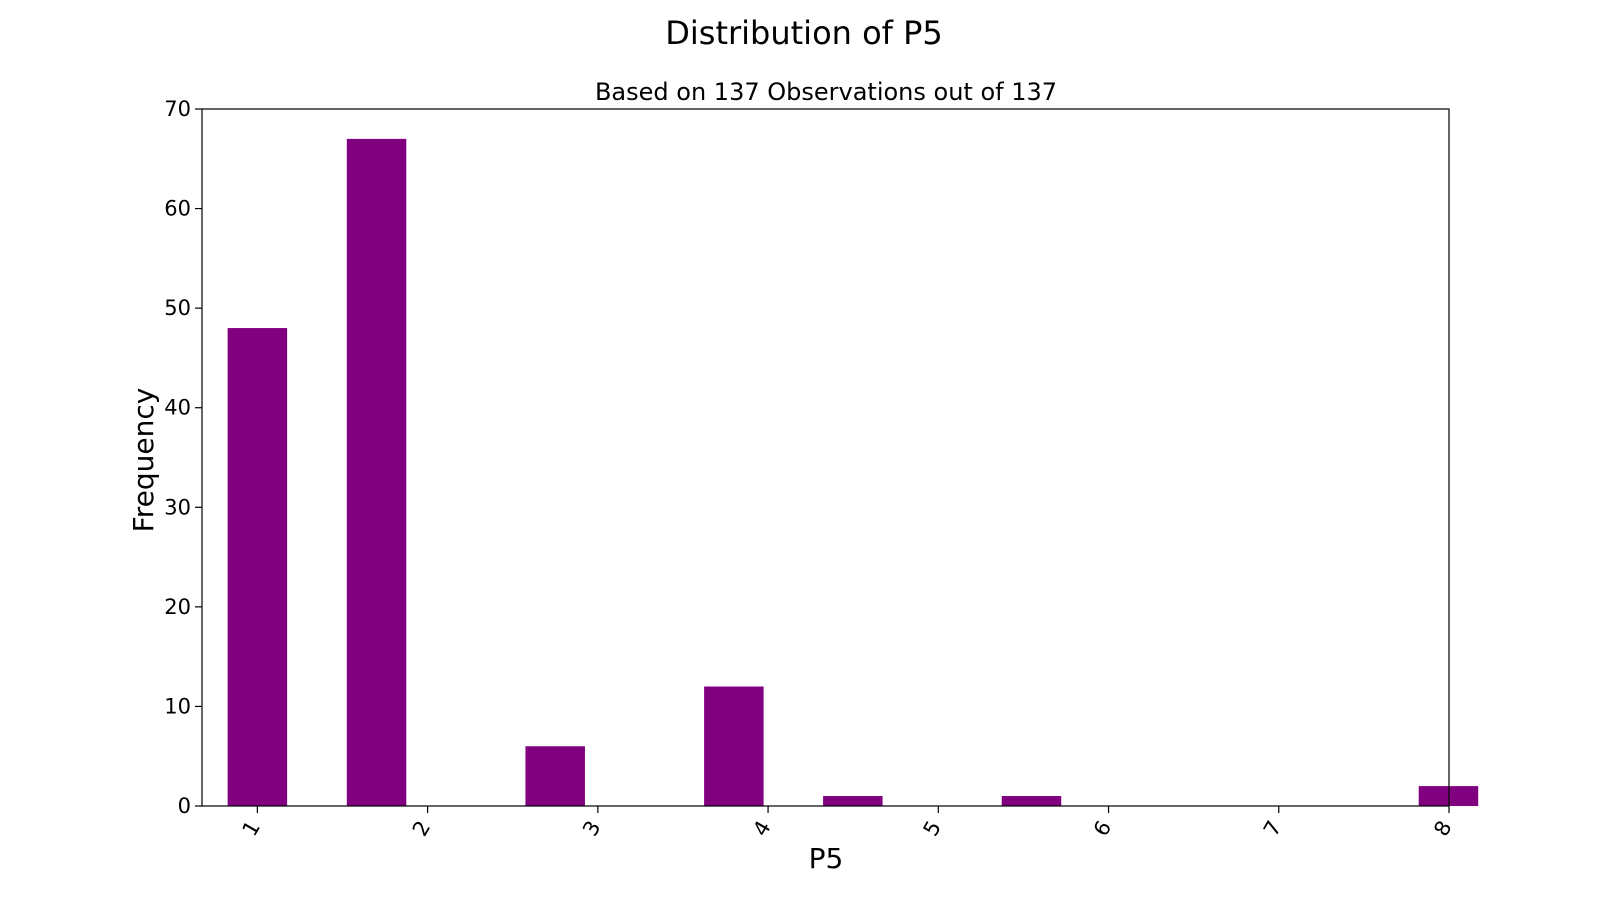  I want to click on y-tick-label-60: 60, so click(177, 209).